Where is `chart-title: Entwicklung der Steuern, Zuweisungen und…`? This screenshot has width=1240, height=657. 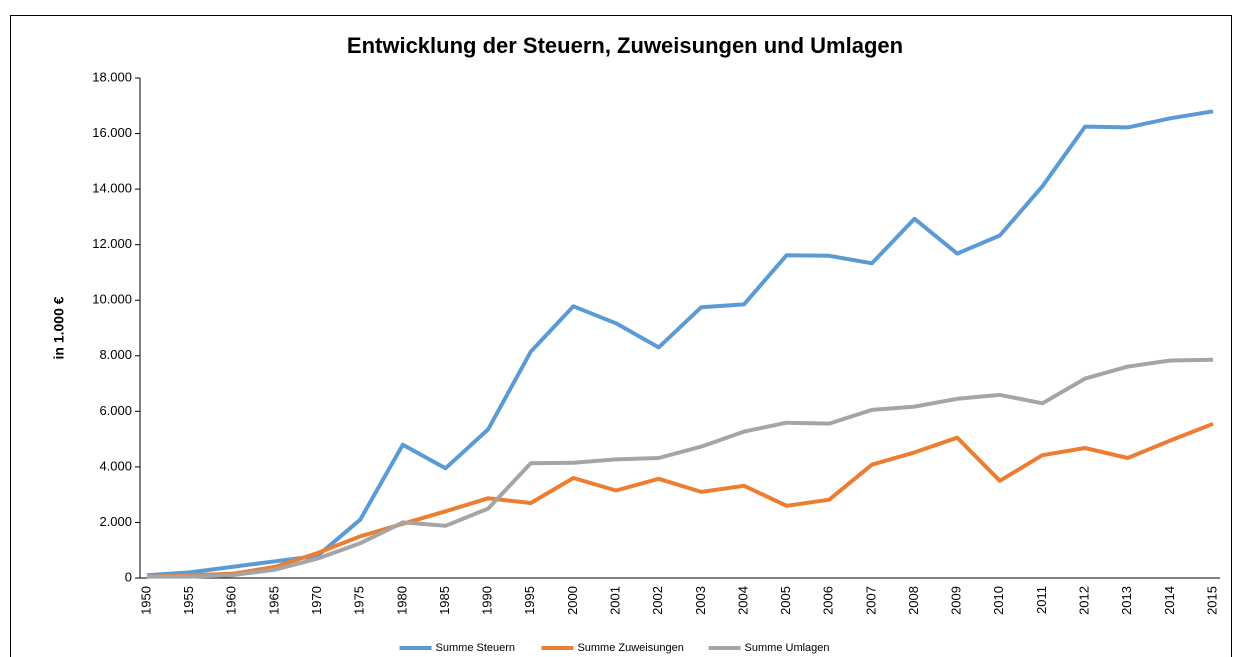 chart-title: Entwicklung der Steuern, Zuweisungen und… is located at coordinates (625, 45).